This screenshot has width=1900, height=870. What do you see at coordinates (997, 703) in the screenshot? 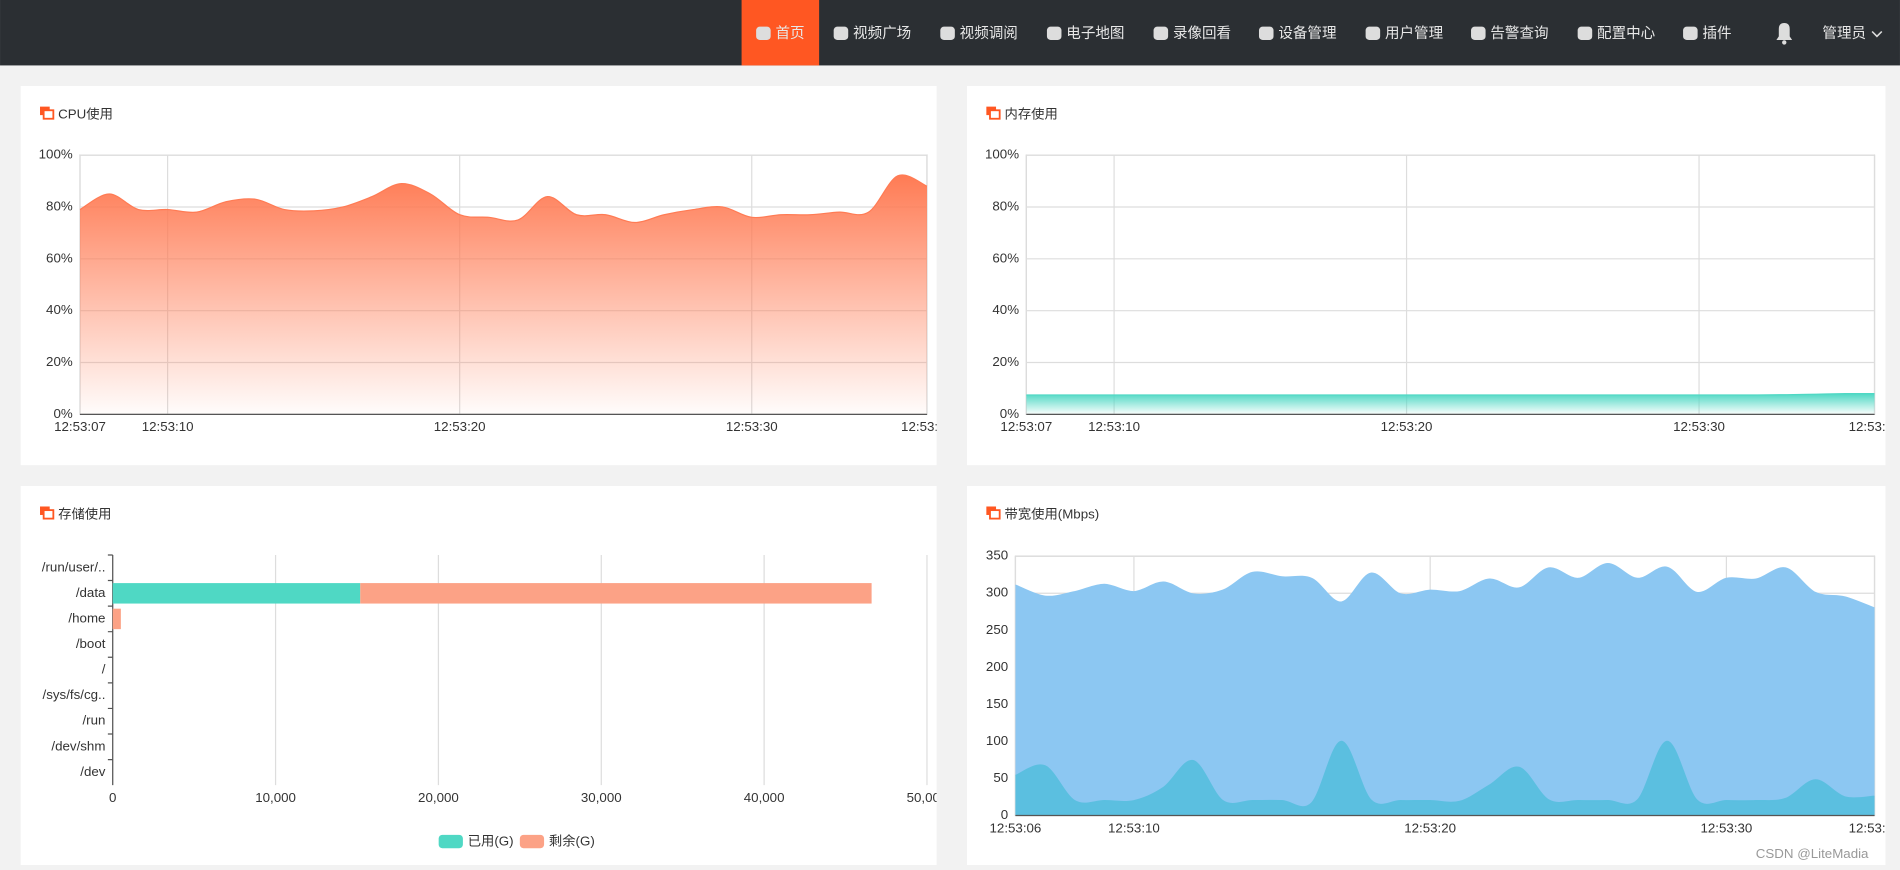
I see `y-tick-label: 150` at bounding box center [997, 703].